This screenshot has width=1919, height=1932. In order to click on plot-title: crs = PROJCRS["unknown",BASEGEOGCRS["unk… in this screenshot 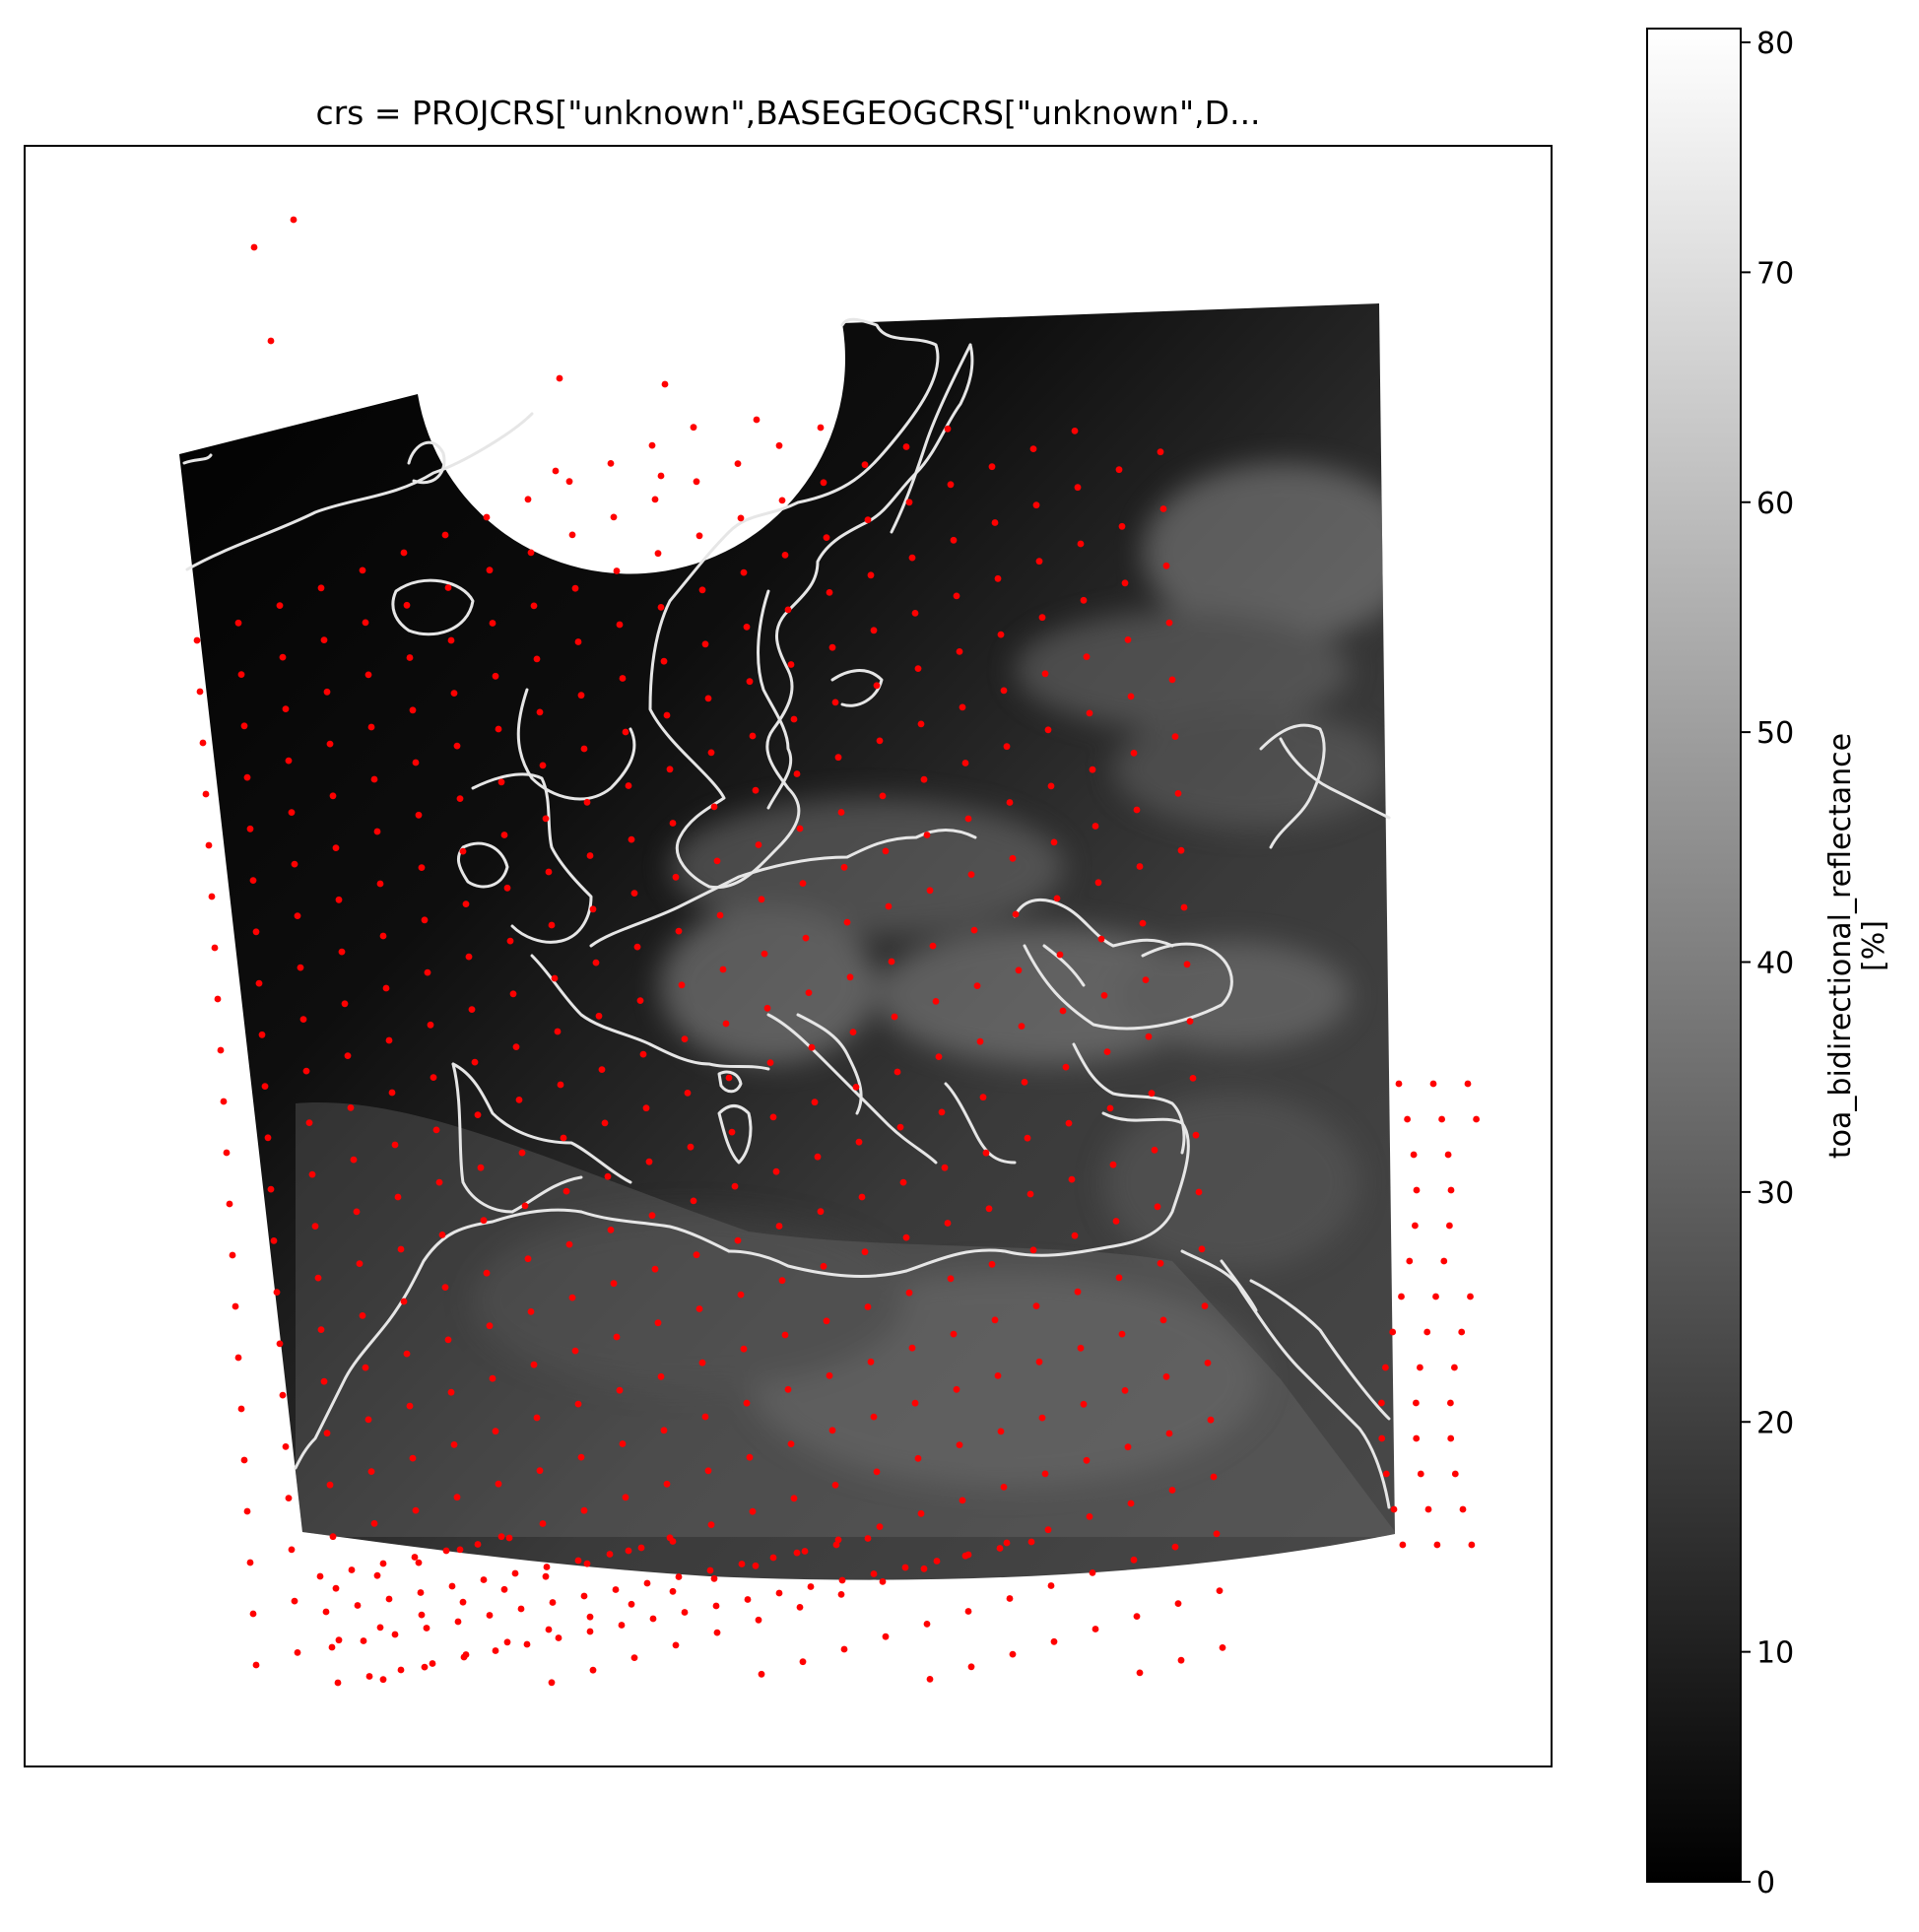, I will do `click(787, 113)`.